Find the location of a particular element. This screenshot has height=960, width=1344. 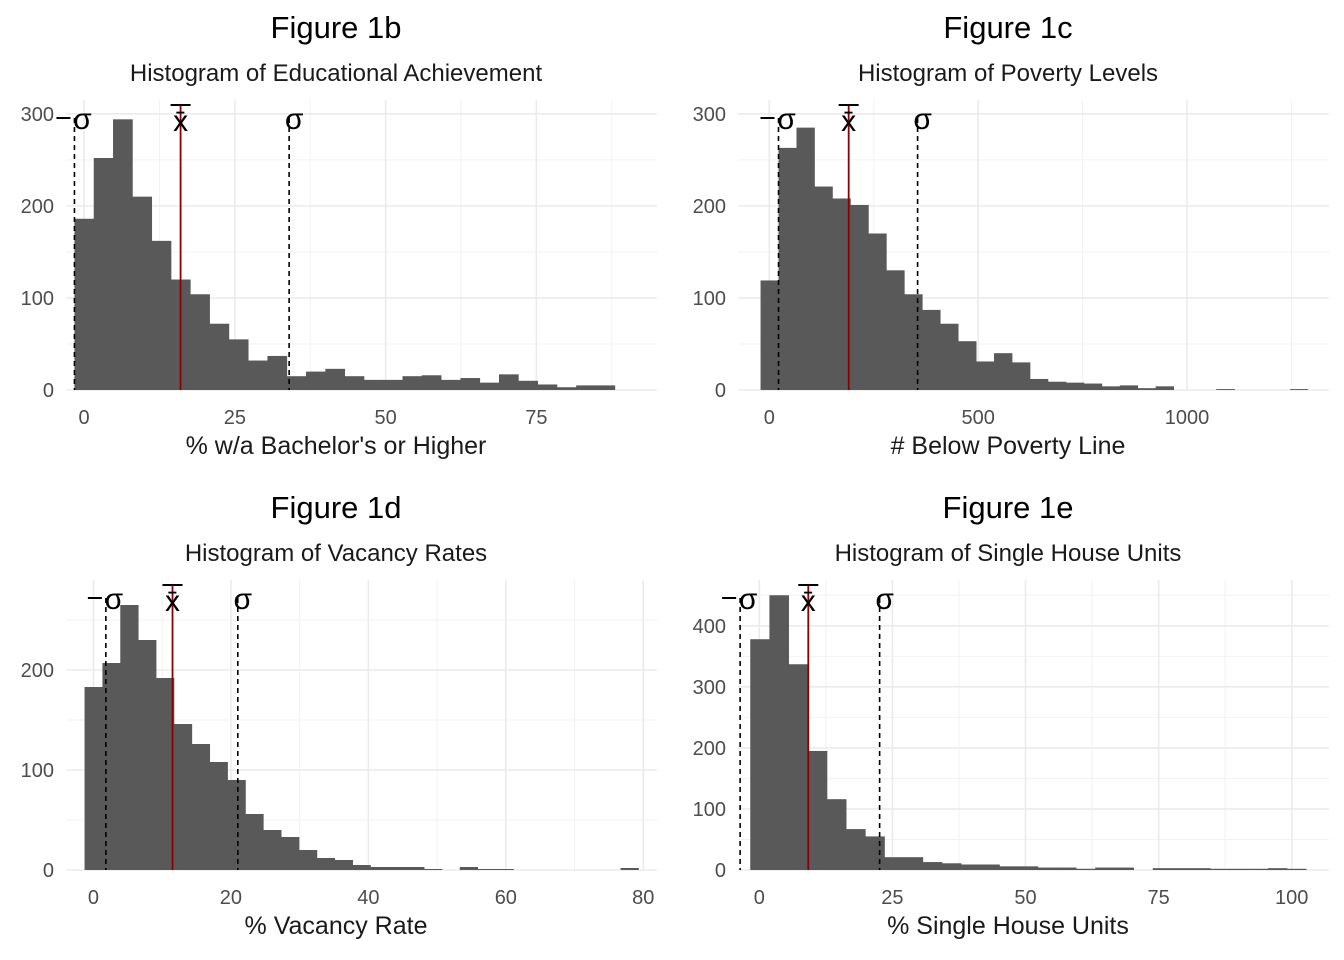

mean-label: x̄ is located at coordinates (848, 121).